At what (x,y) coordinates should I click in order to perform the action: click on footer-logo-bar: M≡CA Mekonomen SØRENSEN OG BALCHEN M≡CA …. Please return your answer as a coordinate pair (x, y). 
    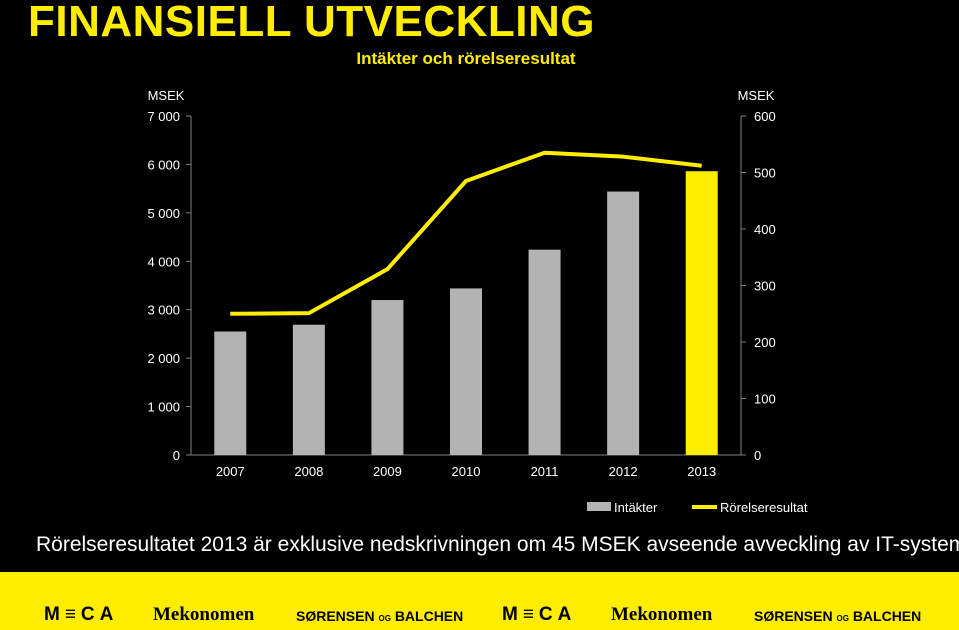
    Looking at the image, I should click on (479, 601).